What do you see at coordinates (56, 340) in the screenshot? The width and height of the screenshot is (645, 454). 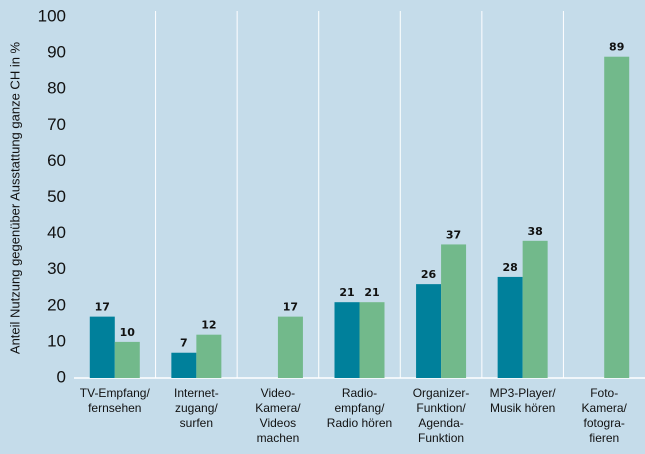 I see `y-tick-label: 10` at bounding box center [56, 340].